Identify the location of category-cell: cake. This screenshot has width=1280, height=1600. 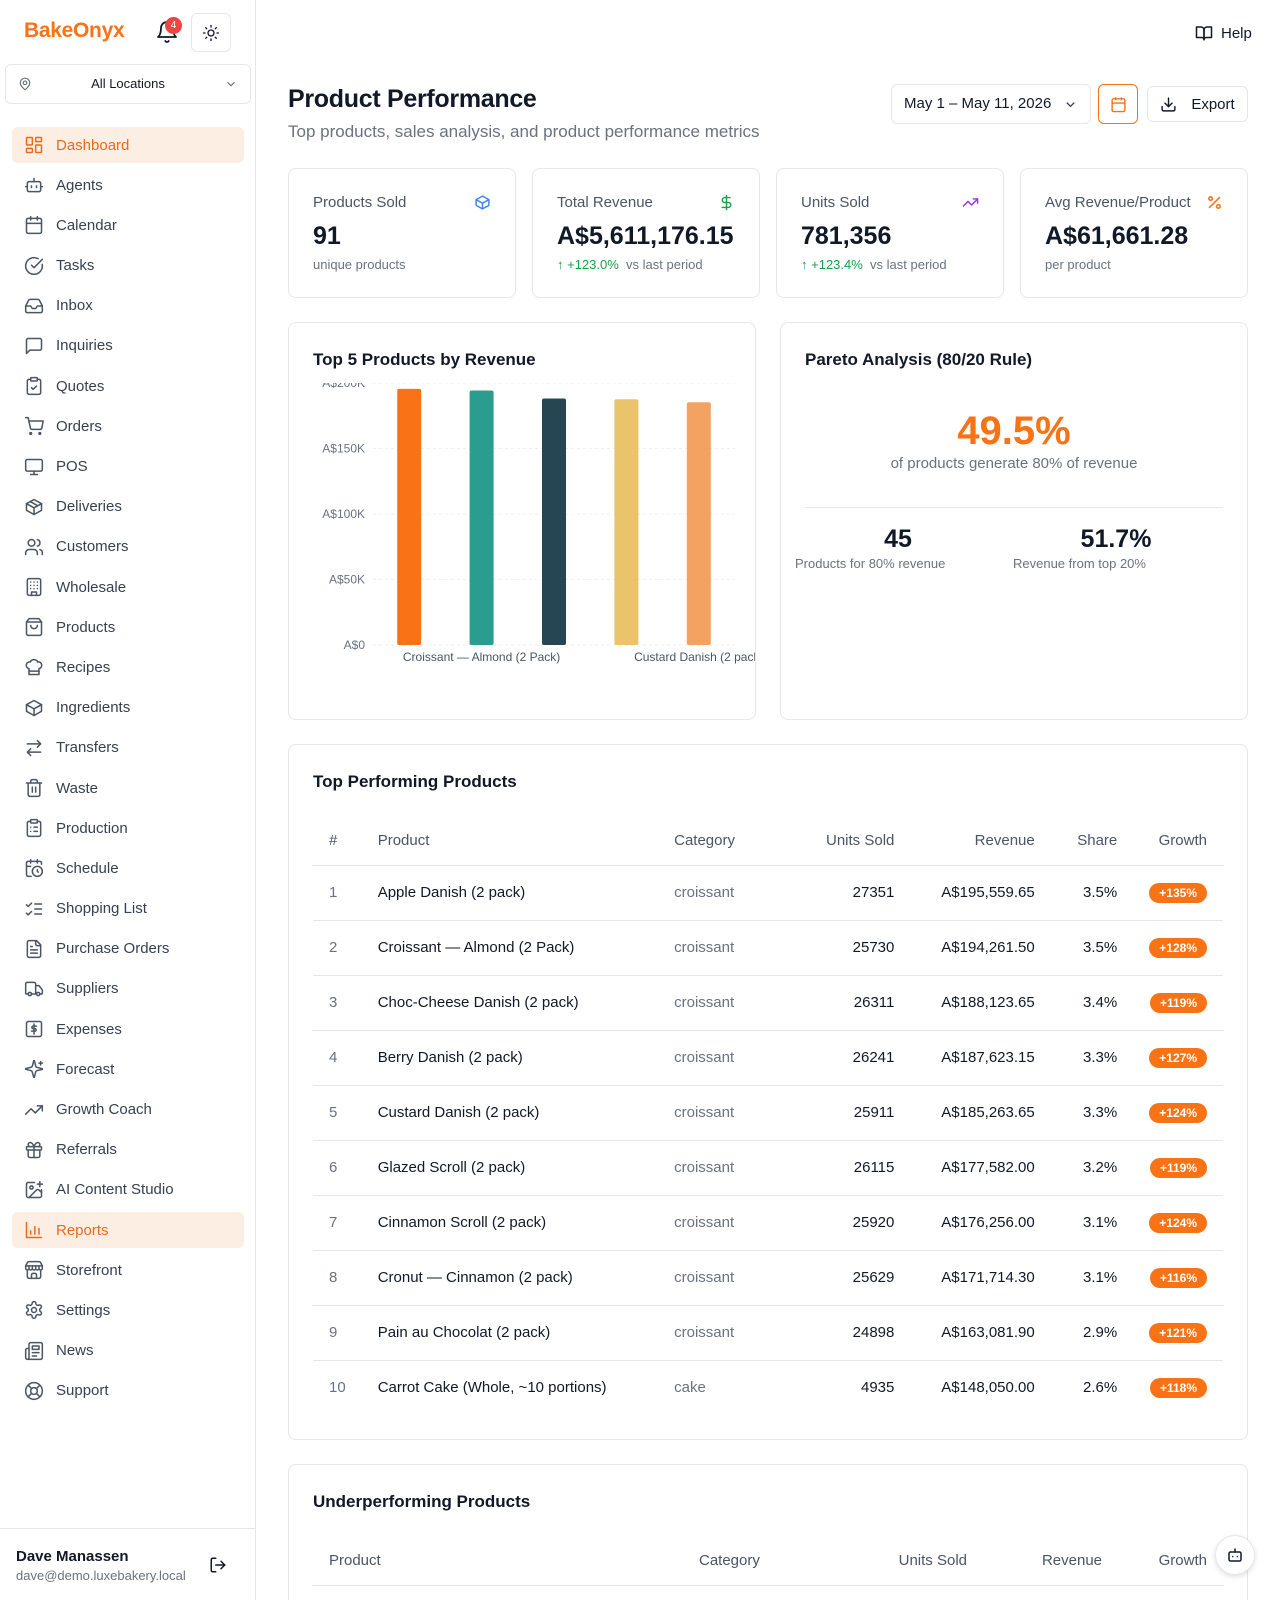
(690, 1388).